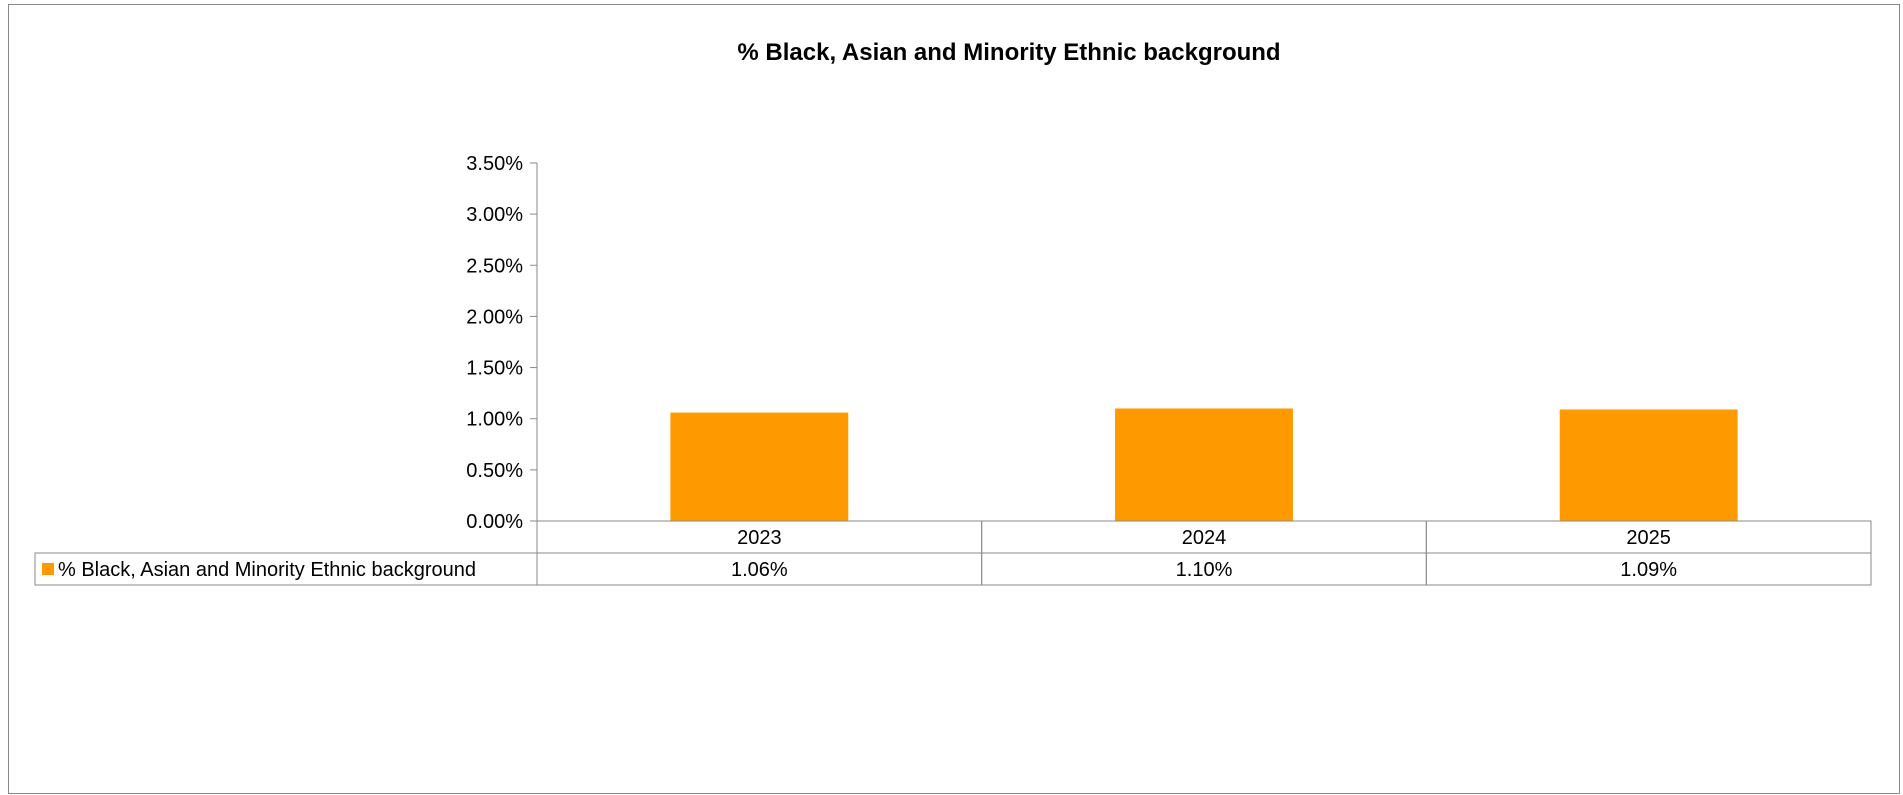  I want to click on bar-2024, so click(1204, 464).